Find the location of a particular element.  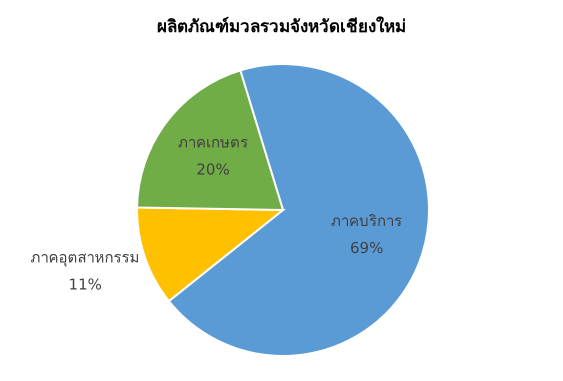

data-label: 11% is located at coordinates (85, 285).